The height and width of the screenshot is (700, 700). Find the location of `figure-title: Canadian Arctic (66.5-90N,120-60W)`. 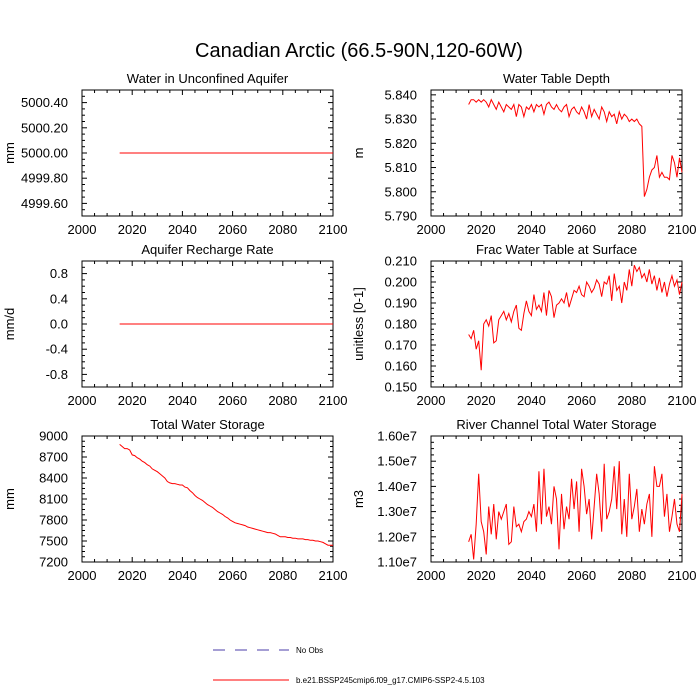

figure-title: Canadian Arctic (66.5-90N,120-60W) is located at coordinates (359, 51).